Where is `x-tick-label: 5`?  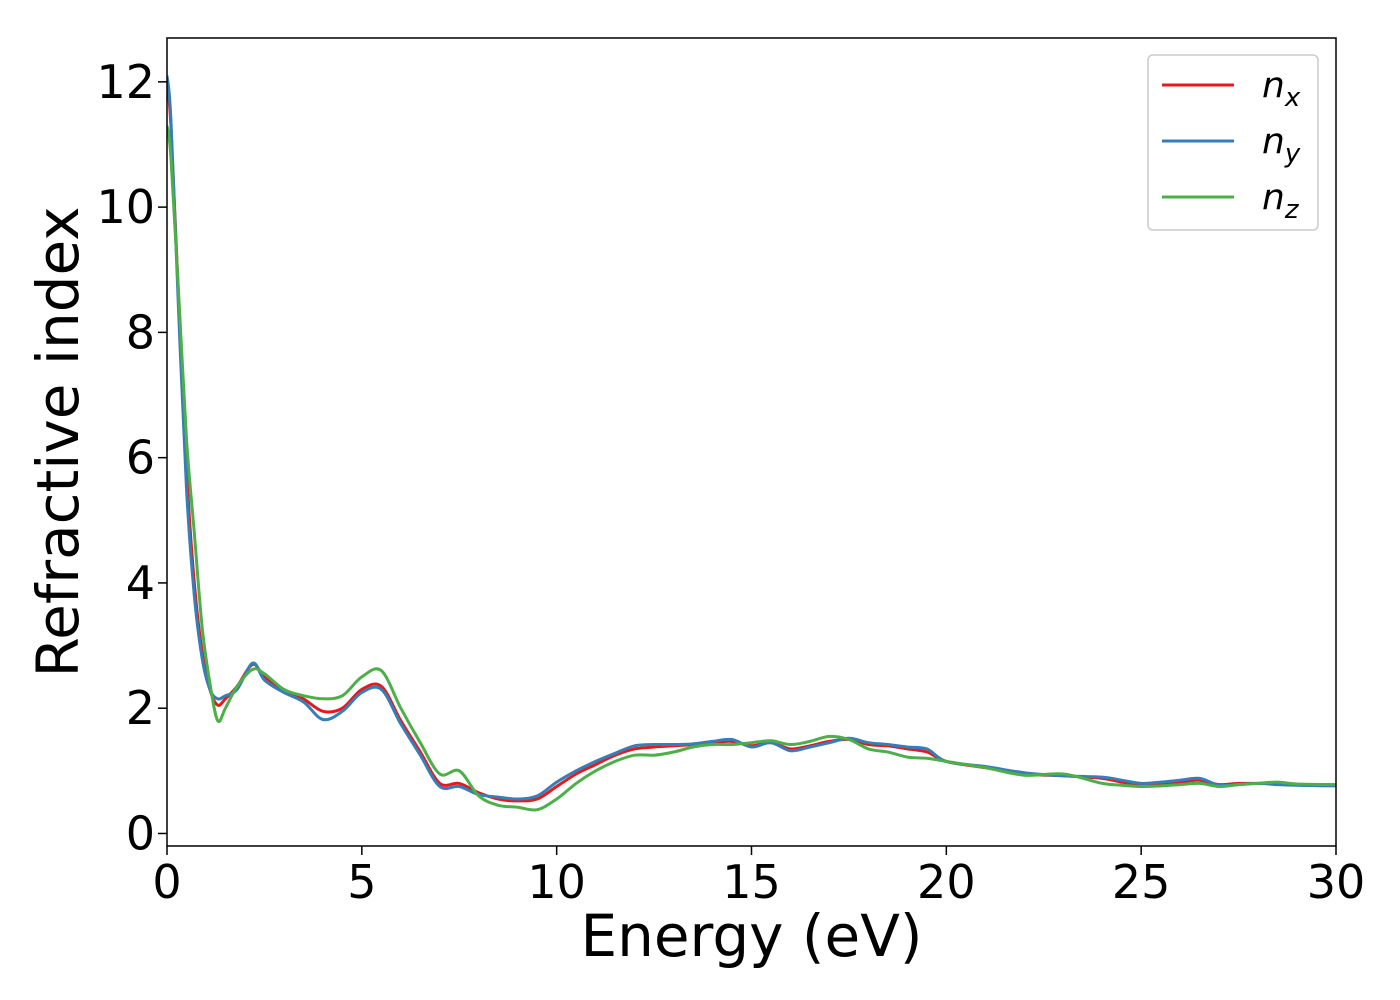 x-tick-label: 5 is located at coordinates (361, 882).